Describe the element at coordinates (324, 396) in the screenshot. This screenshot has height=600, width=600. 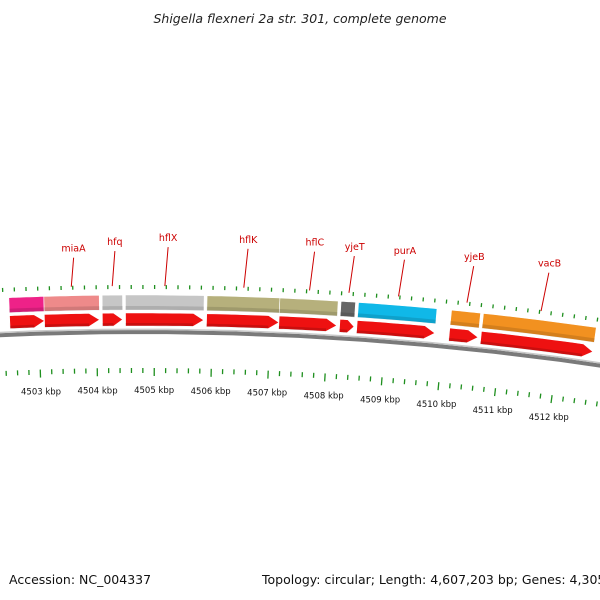
I see `kbp-label: 4508 kbp` at that location.